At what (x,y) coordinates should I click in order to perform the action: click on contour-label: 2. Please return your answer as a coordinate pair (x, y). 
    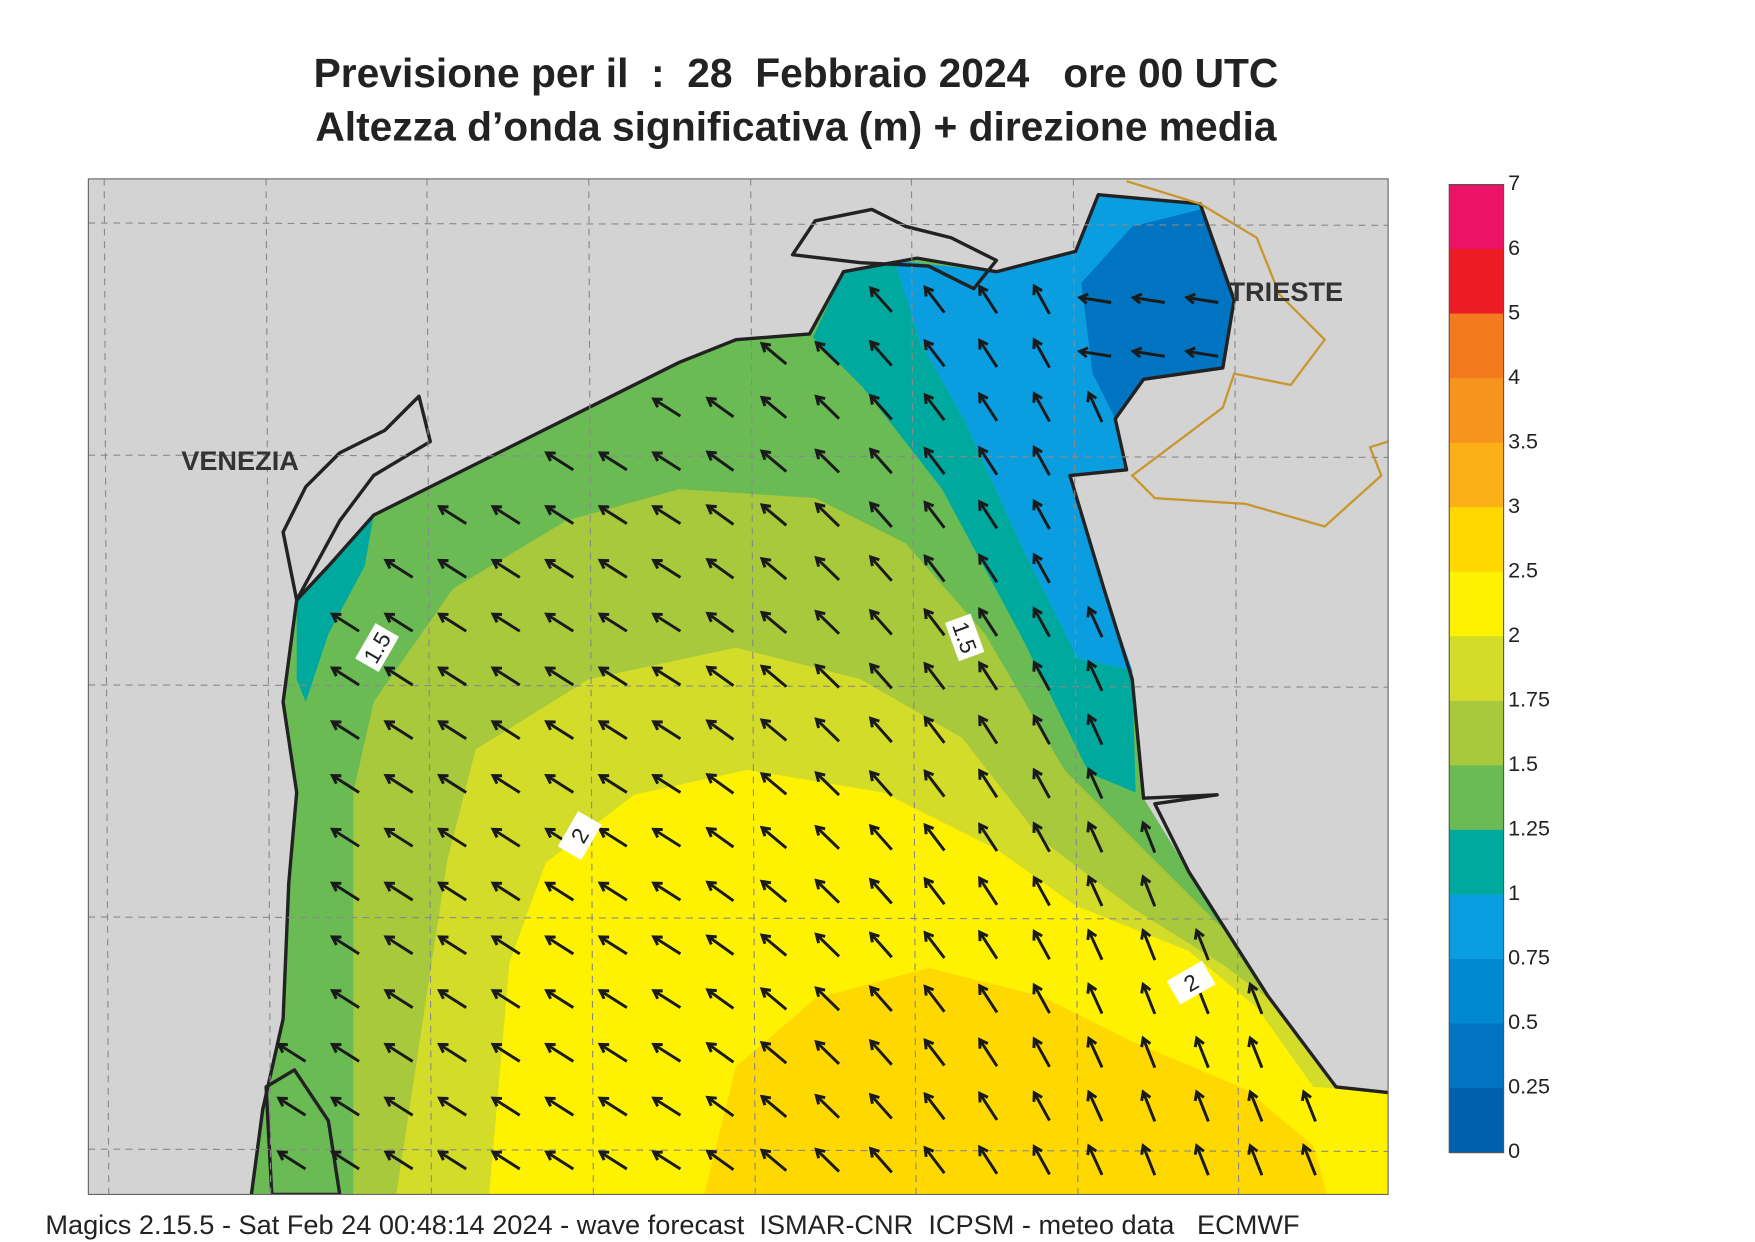
    Looking at the image, I should click on (1191, 982).